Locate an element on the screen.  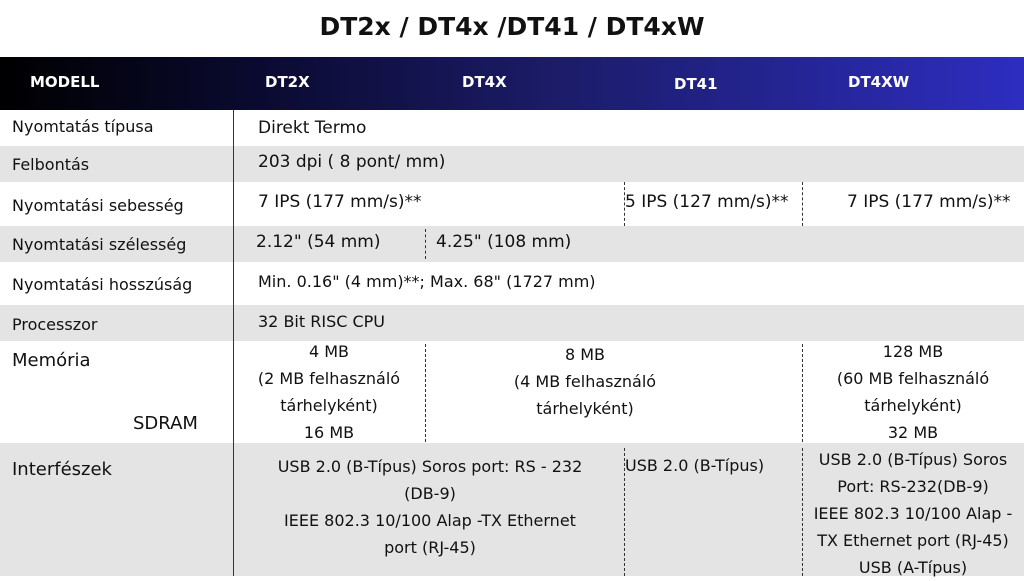
text-line: 32 MB is located at coordinates (913, 432).